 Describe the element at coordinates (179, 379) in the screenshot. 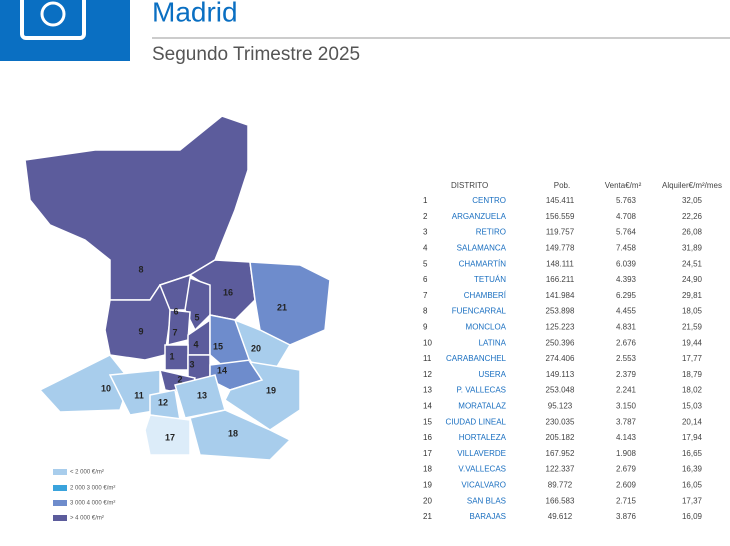

I see `district-label: 2` at that location.